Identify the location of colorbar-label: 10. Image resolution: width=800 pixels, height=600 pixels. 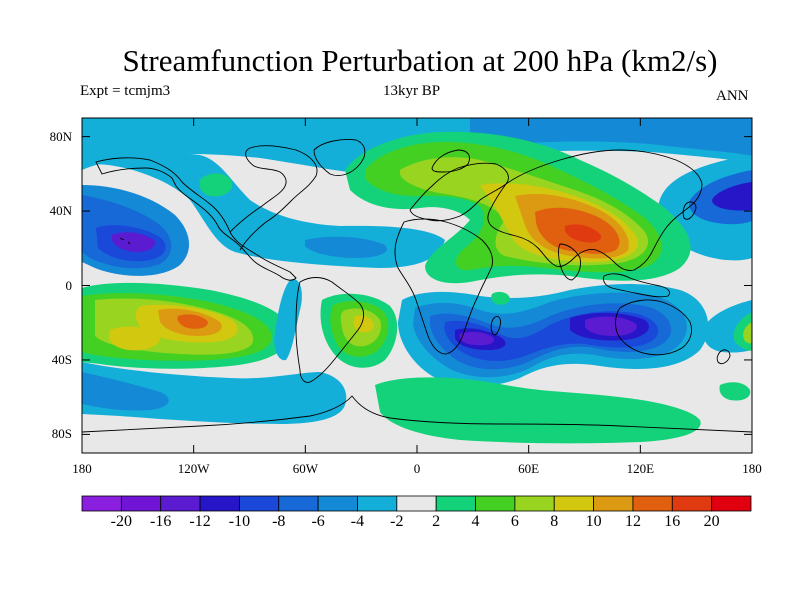
(593, 521).